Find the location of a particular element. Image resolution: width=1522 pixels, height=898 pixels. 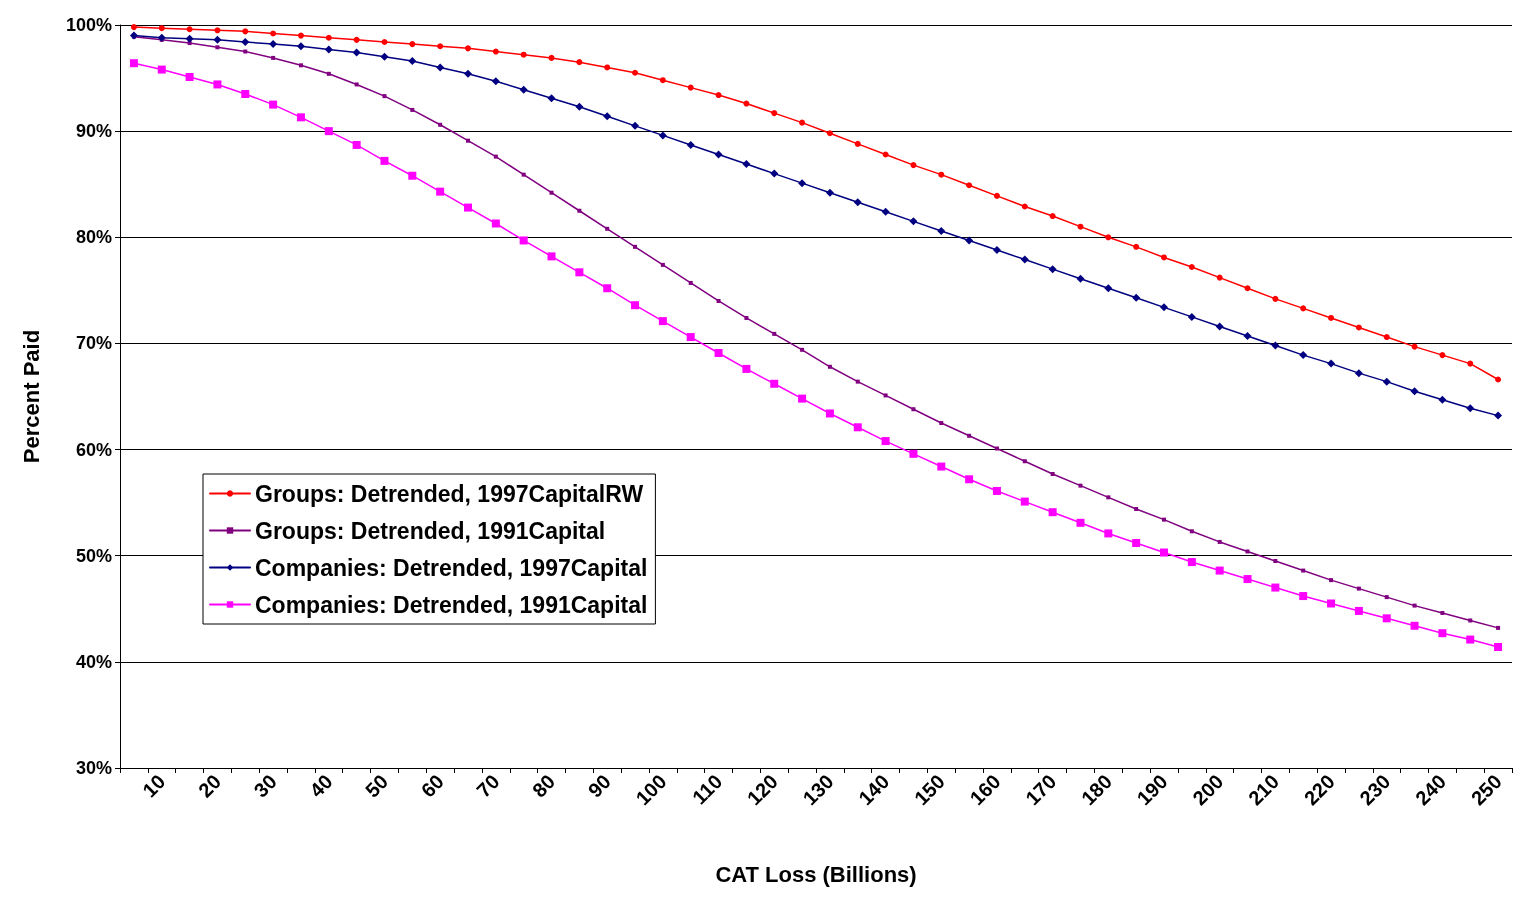

legend-label: Groups: Detrended, 1997CapitalRW is located at coordinates (449, 493).